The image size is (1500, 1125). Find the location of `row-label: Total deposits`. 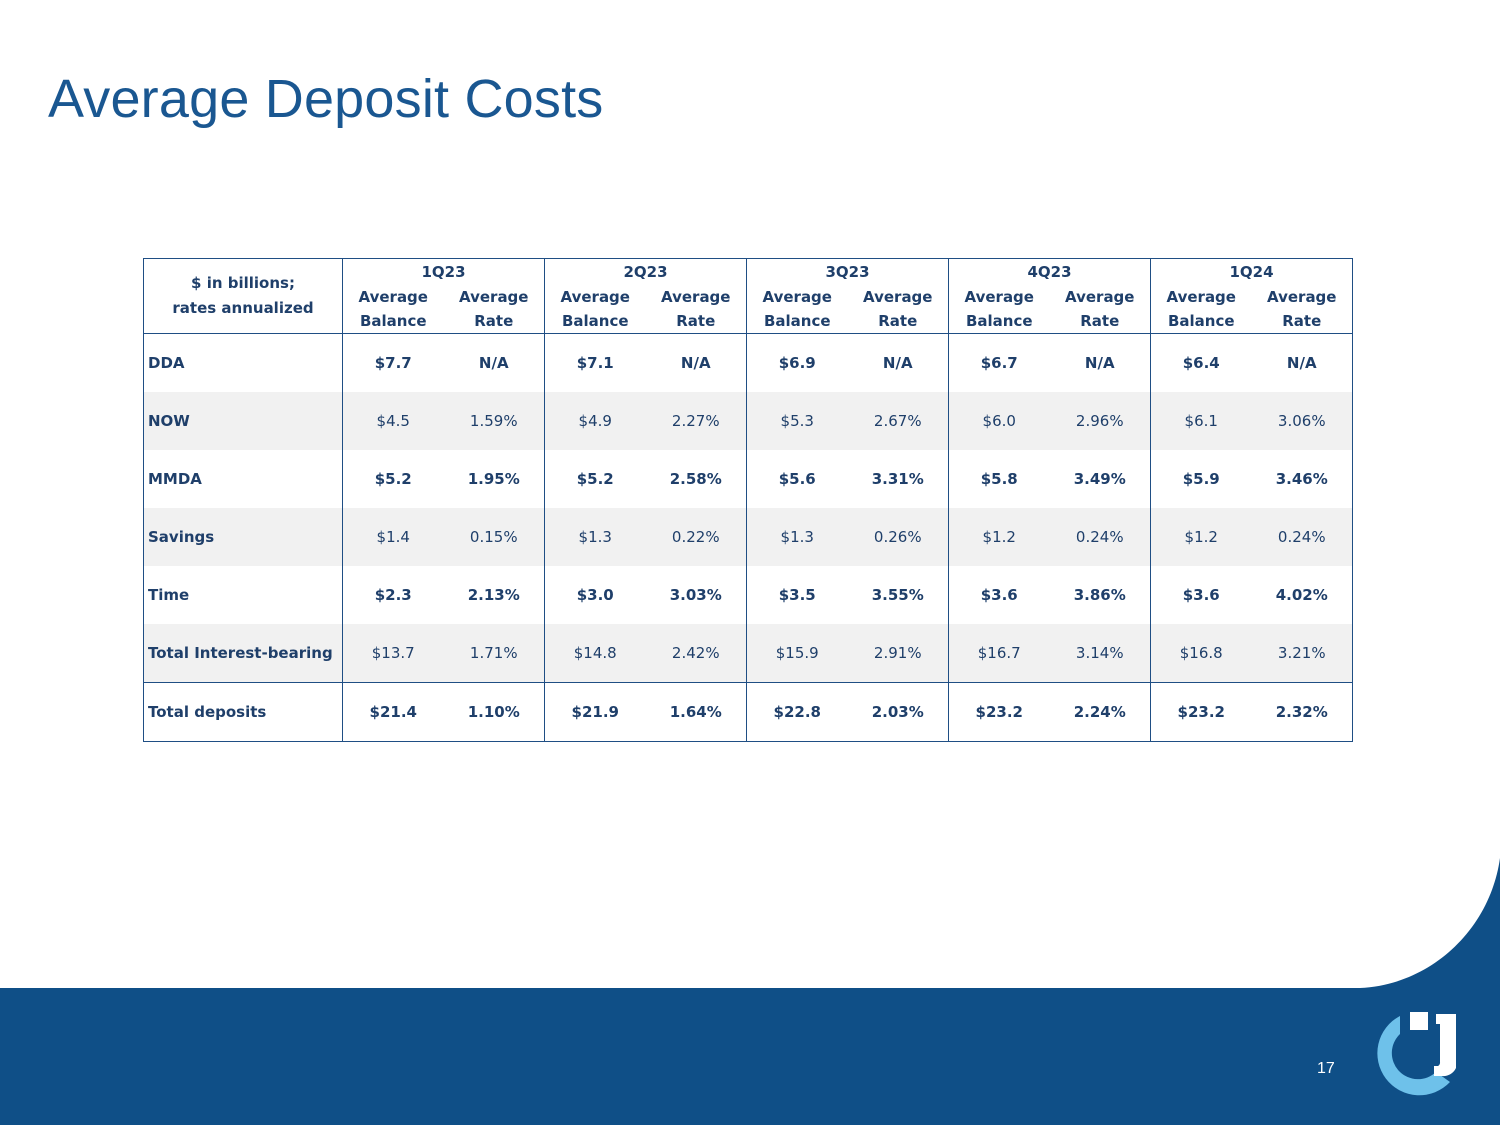

row-label: Total deposits is located at coordinates (243, 712).